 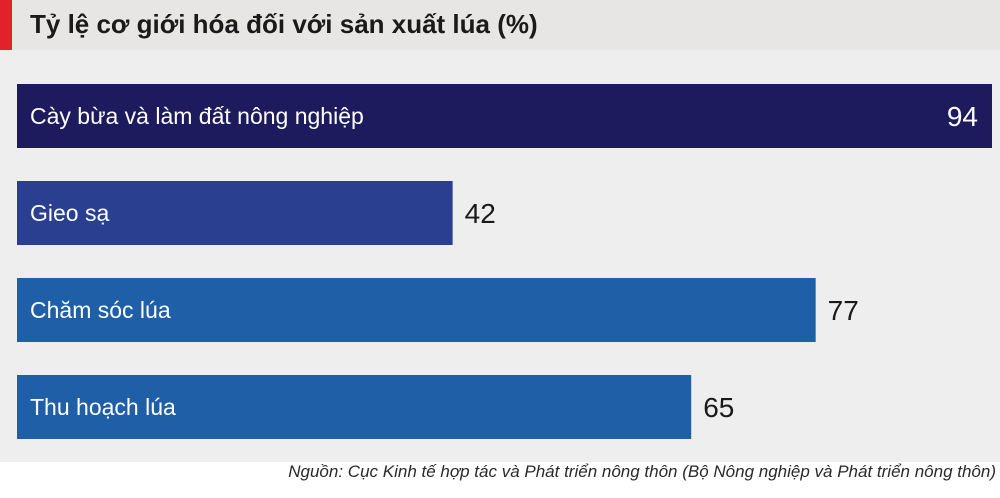 What do you see at coordinates (480, 213) in the screenshot?
I see `value-label-2: 42` at bounding box center [480, 213].